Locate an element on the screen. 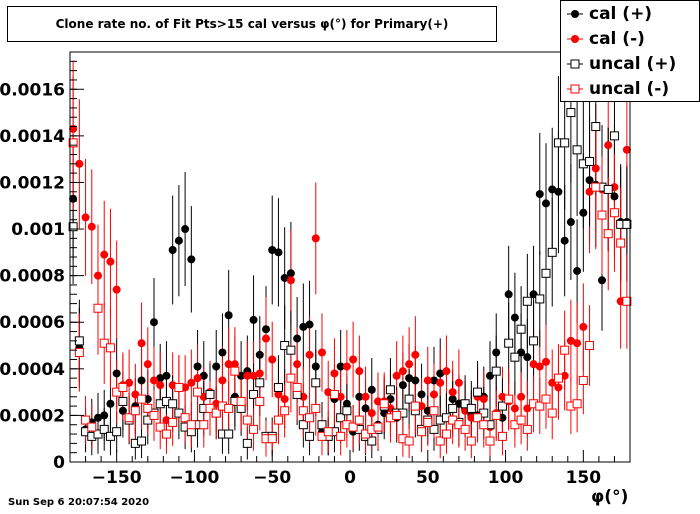 Image resolution: width=700 pixels, height=514 pixels. open-square-icon is located at coordinates (575, 89).